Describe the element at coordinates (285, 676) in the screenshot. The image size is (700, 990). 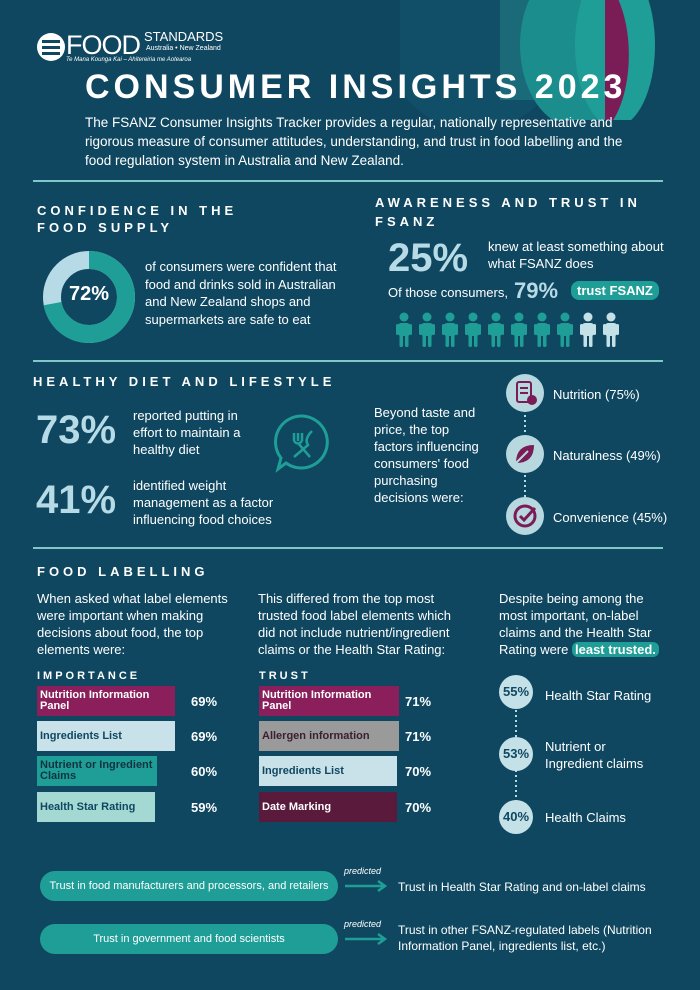
I see `trust-header: TRUST` at that location.